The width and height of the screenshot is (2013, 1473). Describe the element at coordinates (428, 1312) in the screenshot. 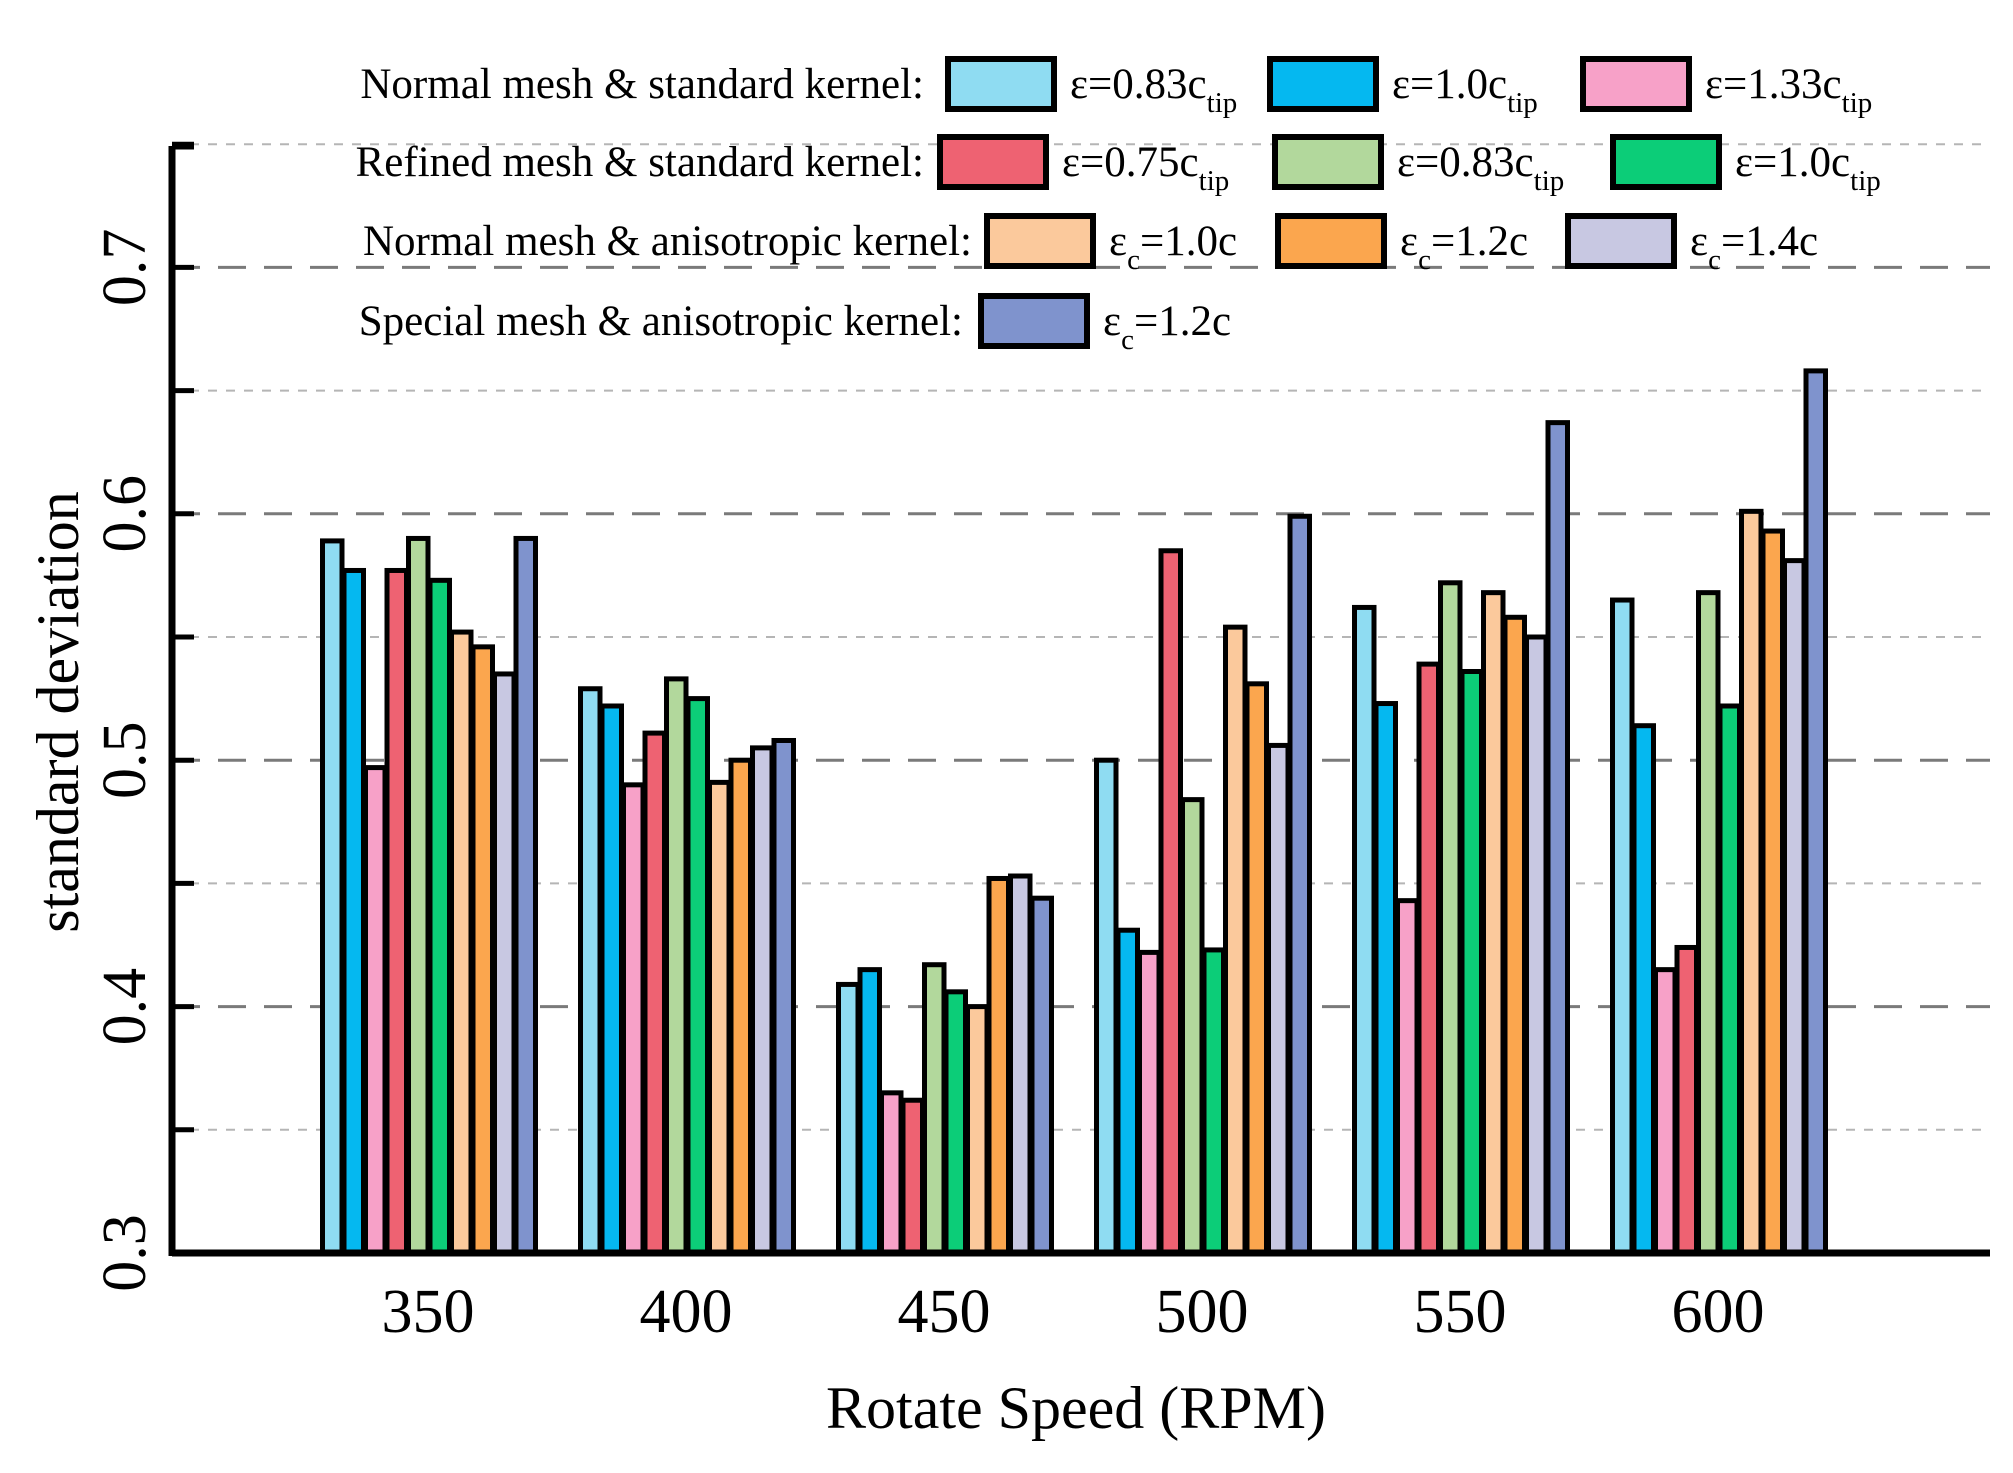

I see `x-tick-label: 350` at that location.